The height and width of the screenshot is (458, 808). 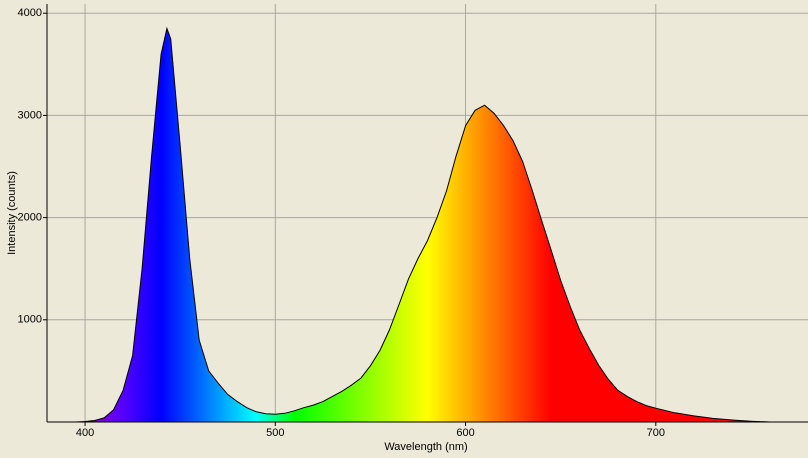 I want to click on y-axis-label: Intensity (counts), so click(x=12, y=213).